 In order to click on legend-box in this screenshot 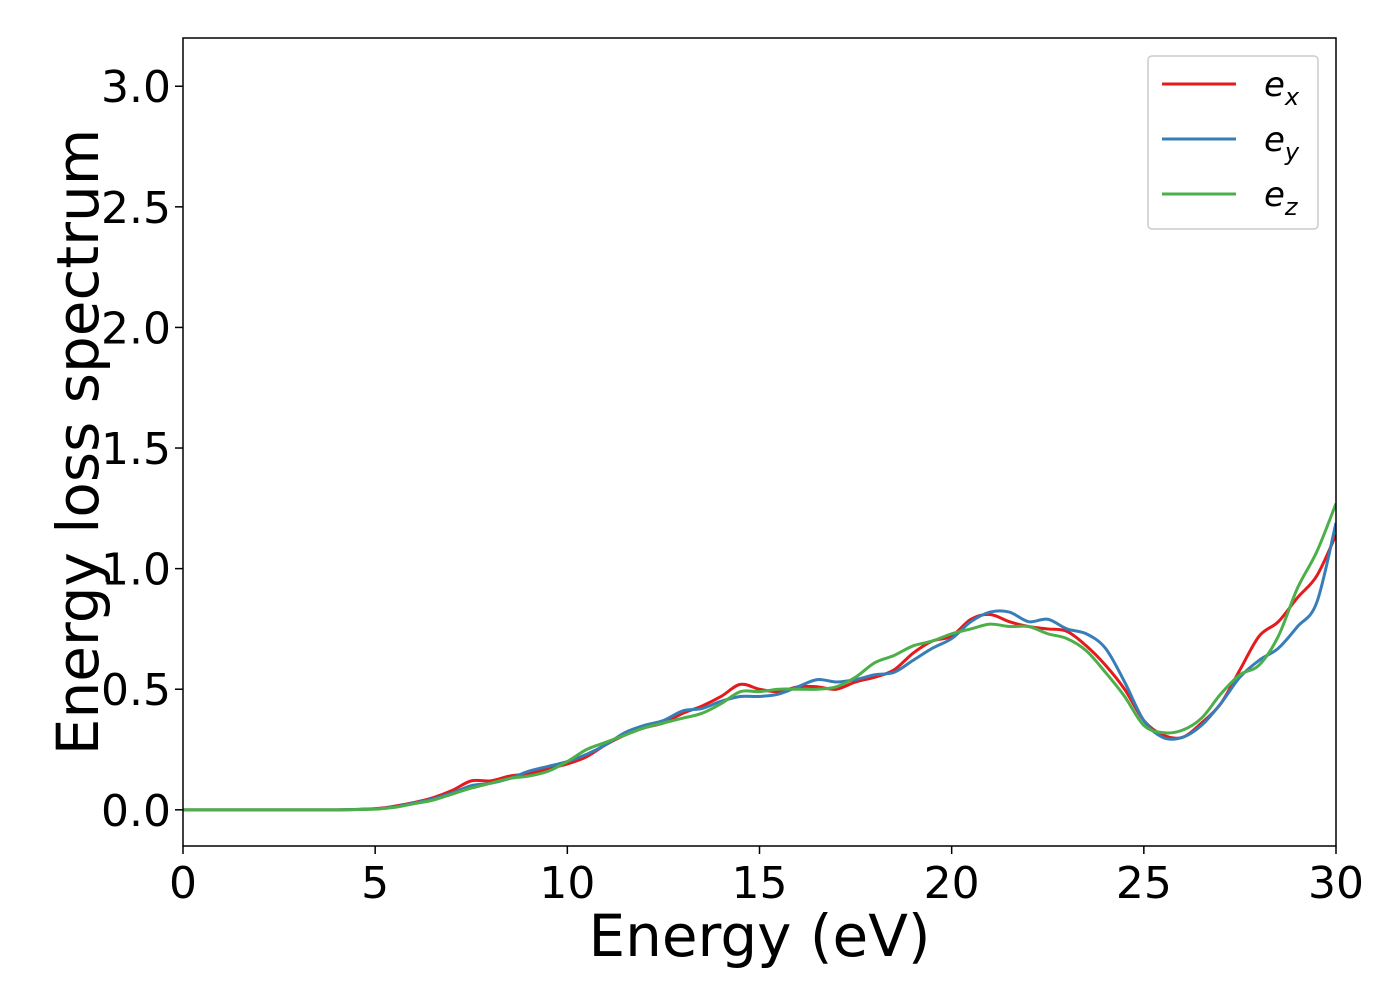, I will do `click(1233, 142)`.